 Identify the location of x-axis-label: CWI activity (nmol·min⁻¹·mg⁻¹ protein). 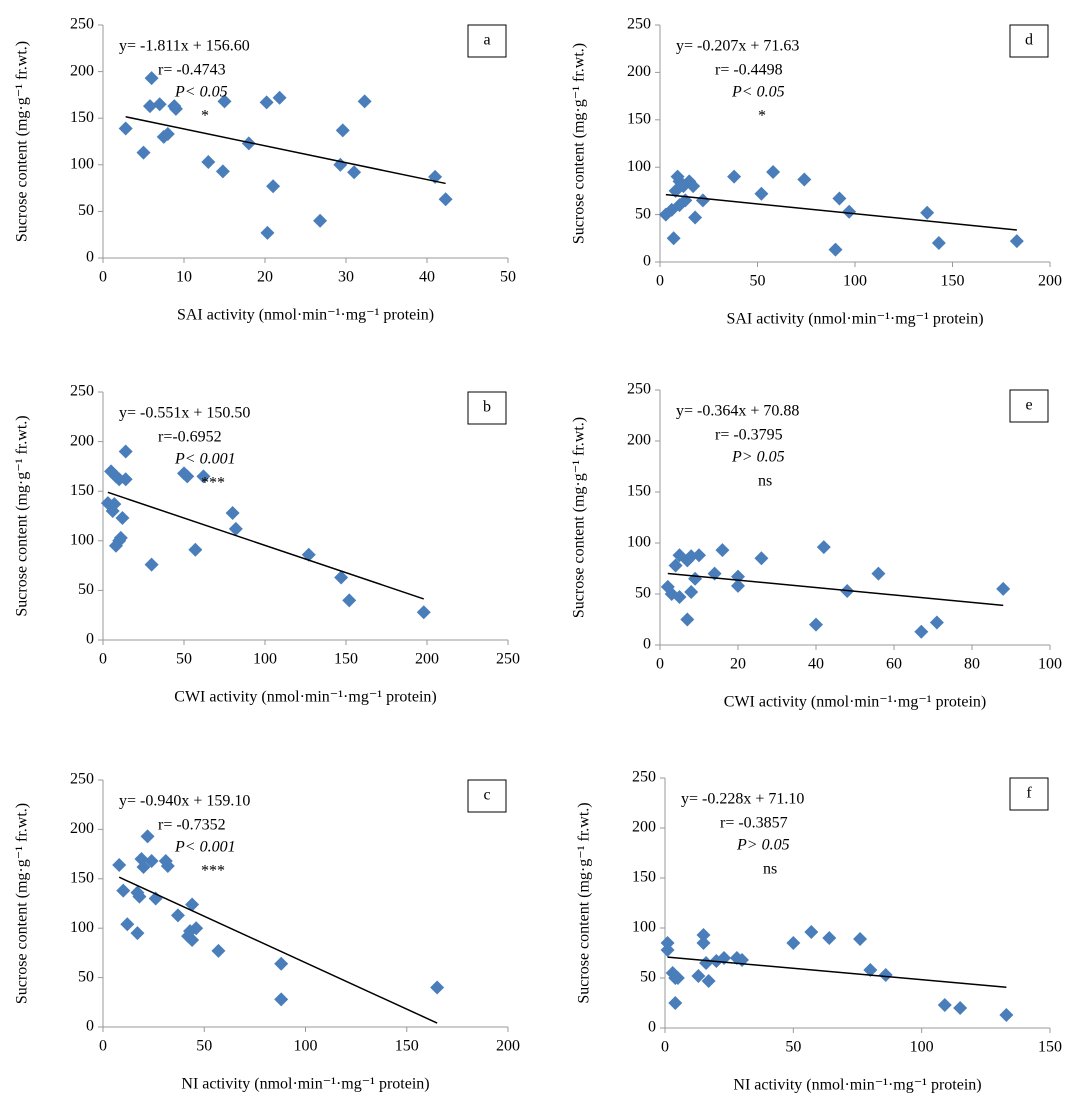
(855, 702).